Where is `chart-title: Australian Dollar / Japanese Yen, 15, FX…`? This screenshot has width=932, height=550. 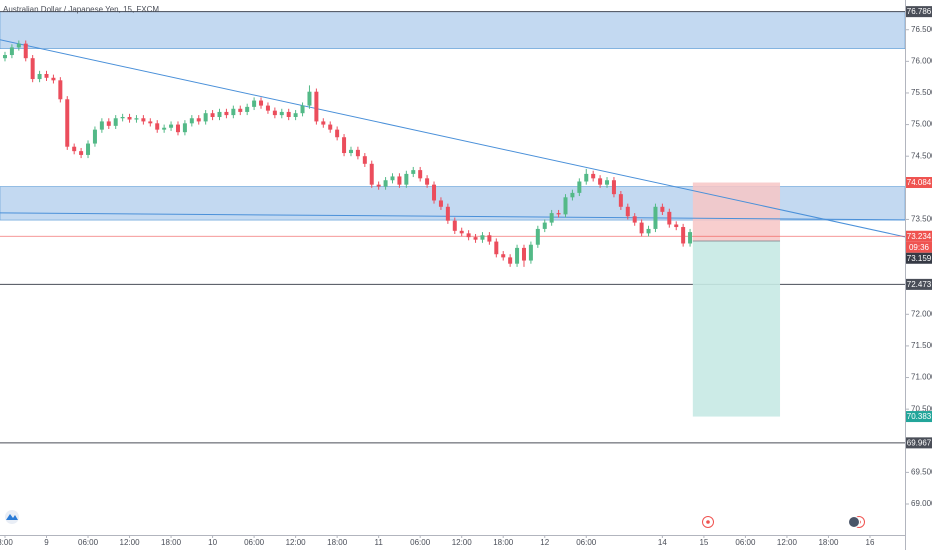
chart-title: Australian Dollar / Japanese Yen, 15, FX… is located at coordinates (81, 9).